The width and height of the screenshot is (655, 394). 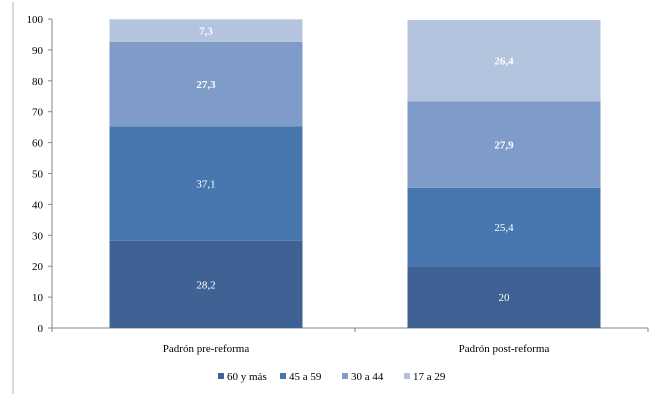 I want to click on data-label: 37,1, so click(x=205, y=185).